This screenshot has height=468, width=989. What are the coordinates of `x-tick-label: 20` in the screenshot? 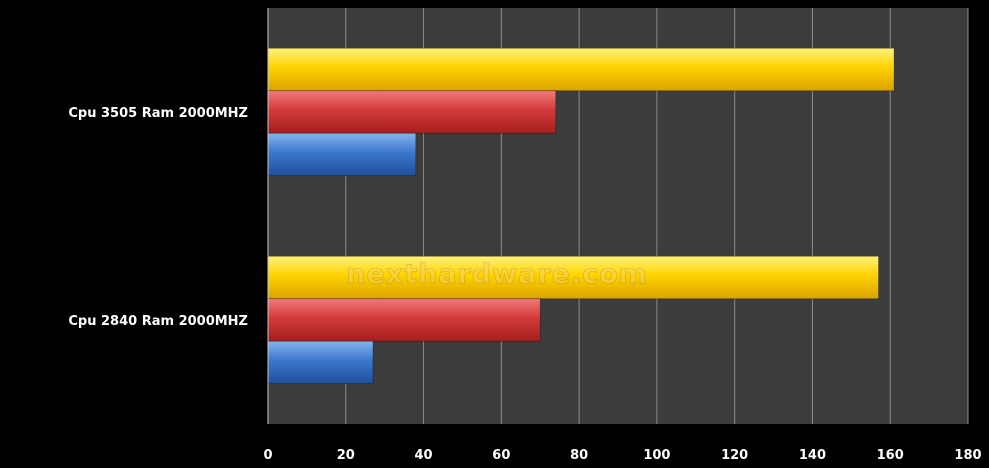 It's located at (346, 455).